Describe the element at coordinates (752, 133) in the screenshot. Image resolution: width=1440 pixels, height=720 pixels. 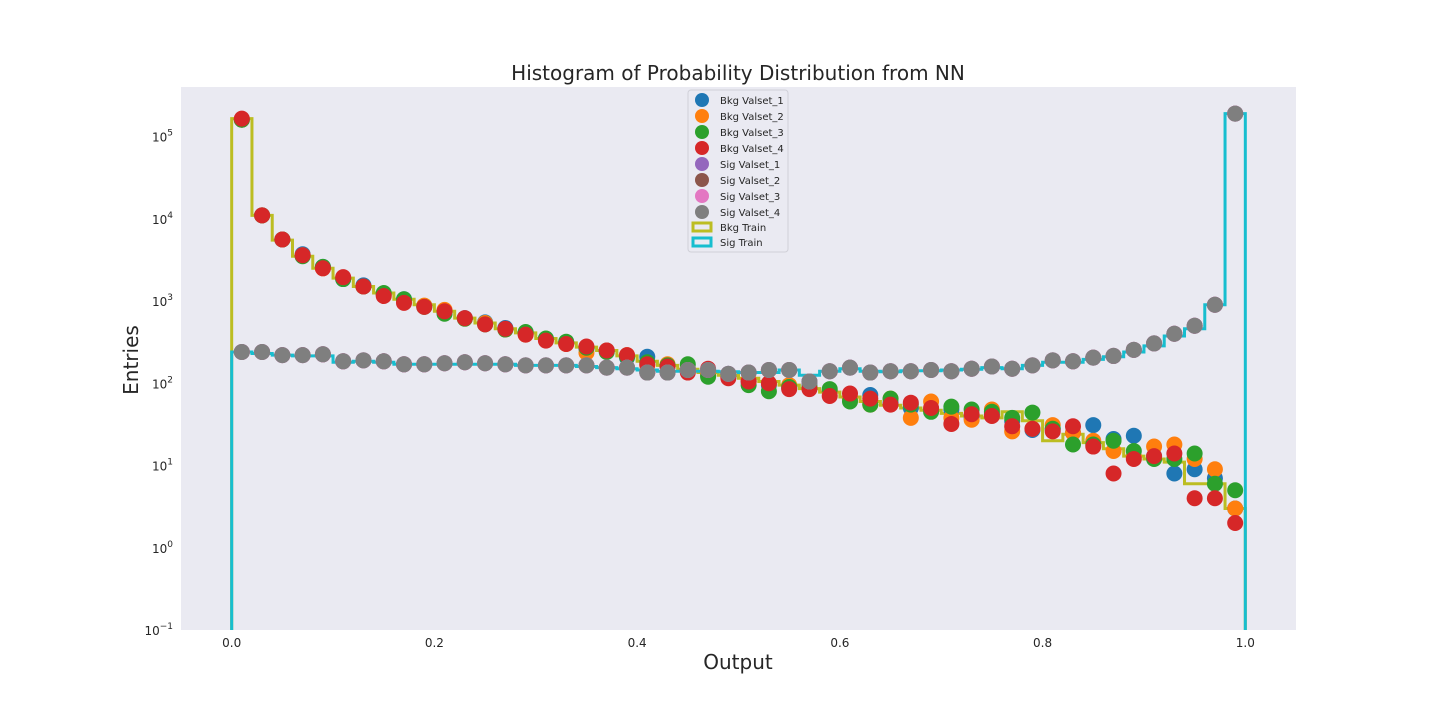
I see `legend-label: Bkg Valset_3` at that location.